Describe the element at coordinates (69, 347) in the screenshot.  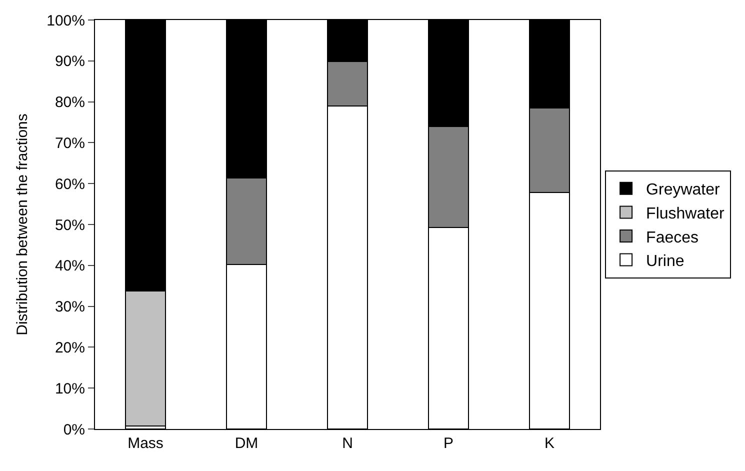
I see `y-tick-label: 20%` at that location.